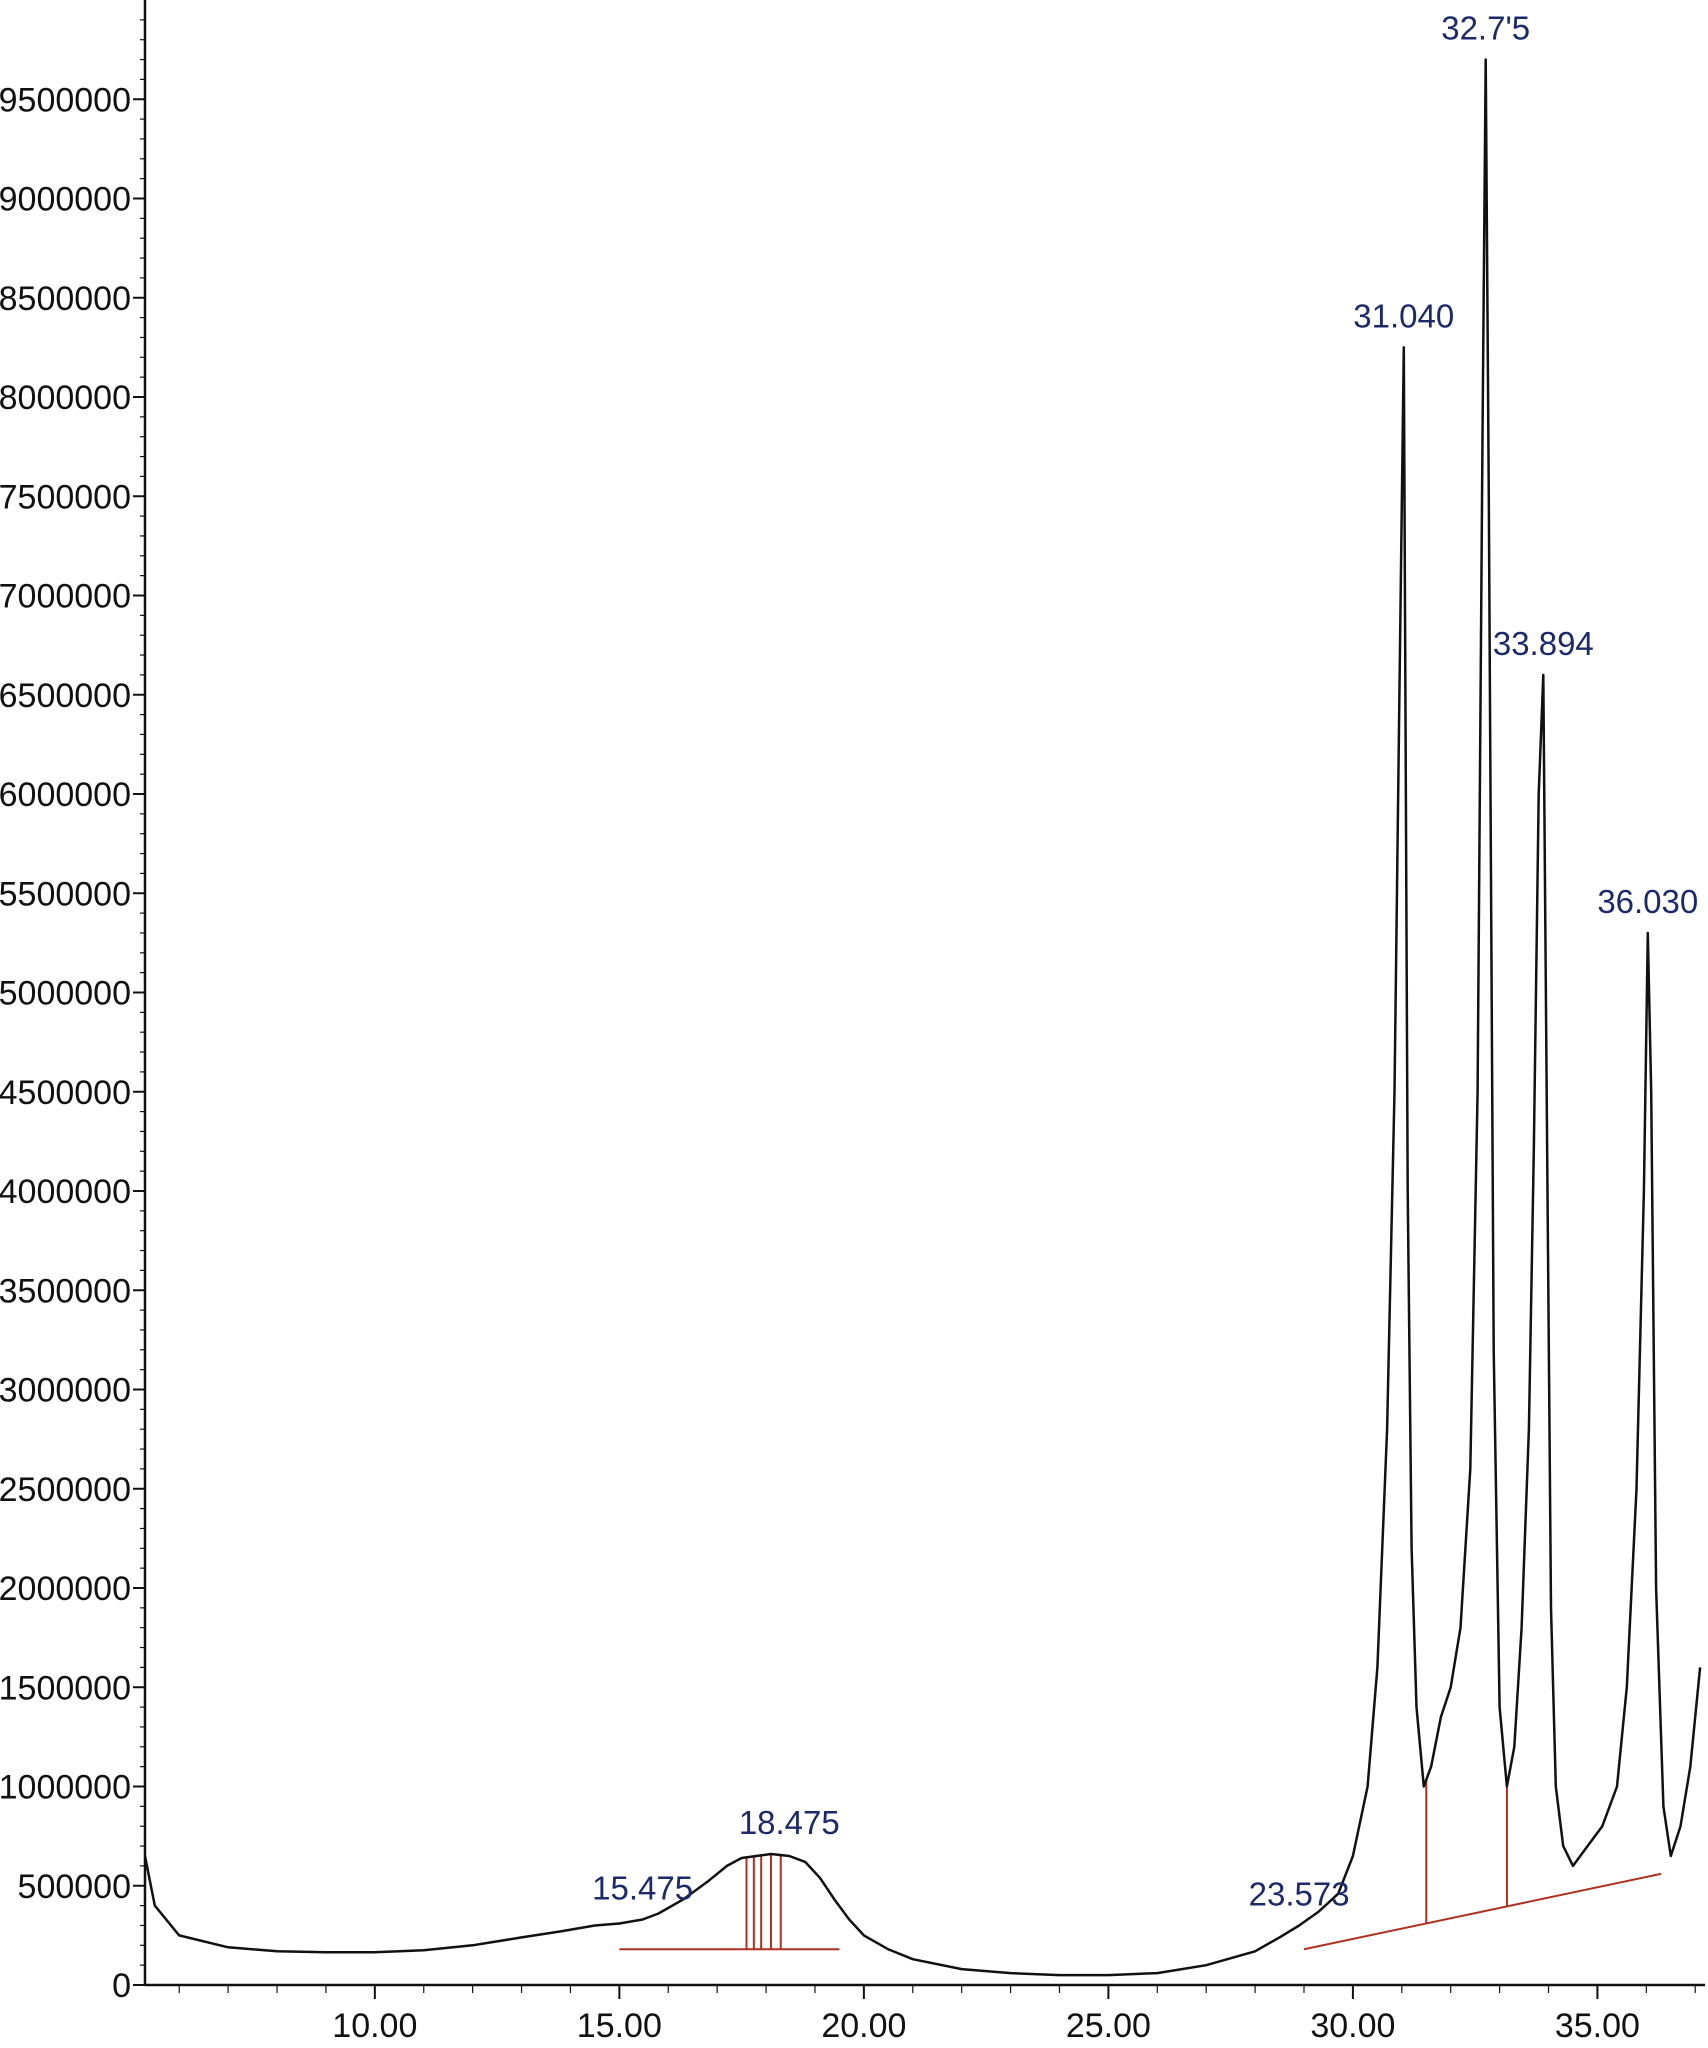 The height and width of the screenshot is (2048, 1708). Describe the element at coordinates (65, 1291) in the screenshot. I see `y-tick-label: 3500000` at that location.